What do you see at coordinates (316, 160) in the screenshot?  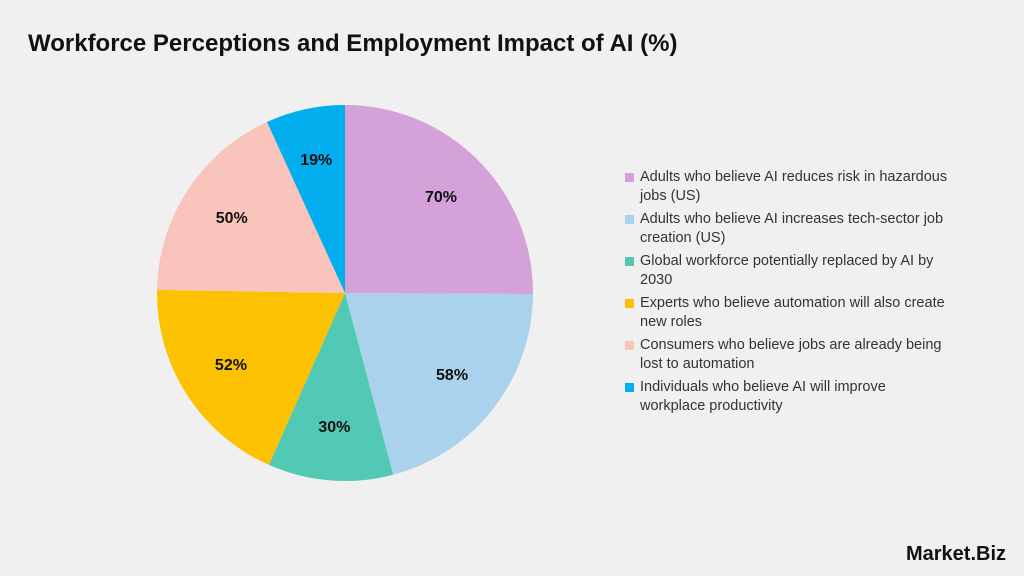 I see `data-label: 19%` at bounding box center [316, 160].